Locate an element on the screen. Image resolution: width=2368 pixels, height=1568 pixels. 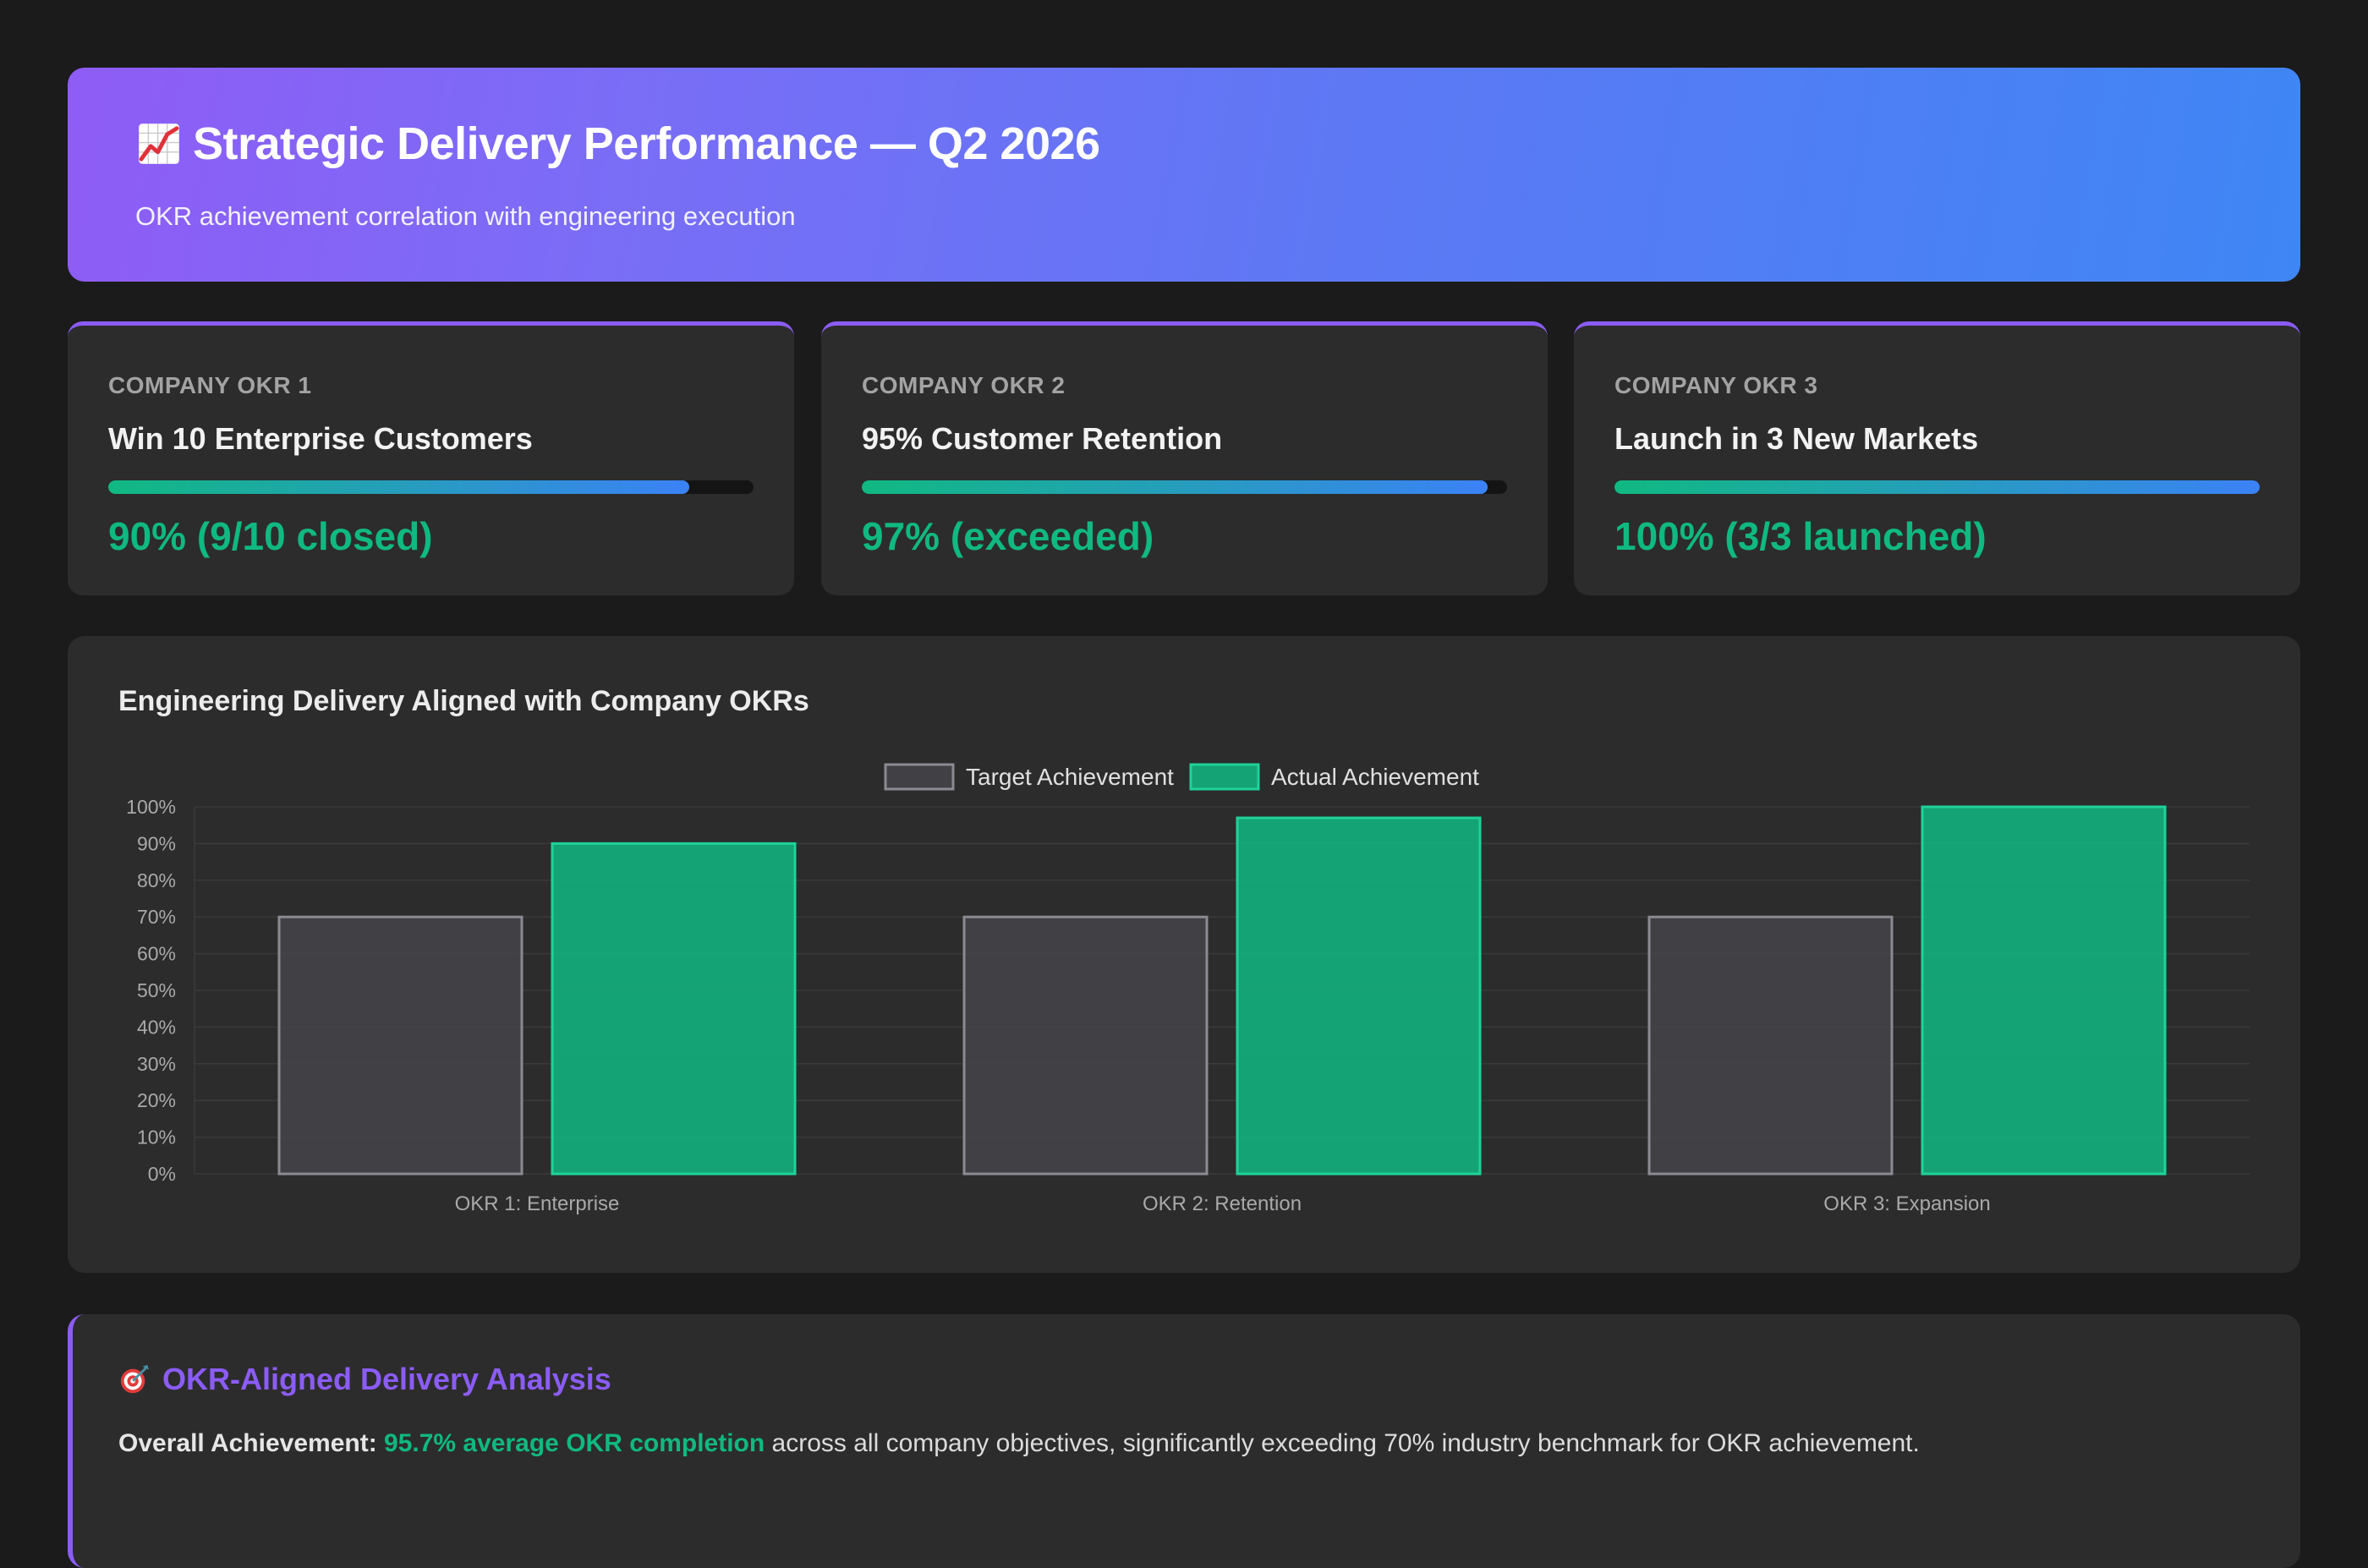
okr-name: Launch in 3 New Markets is located at coordinates (1797, 438).